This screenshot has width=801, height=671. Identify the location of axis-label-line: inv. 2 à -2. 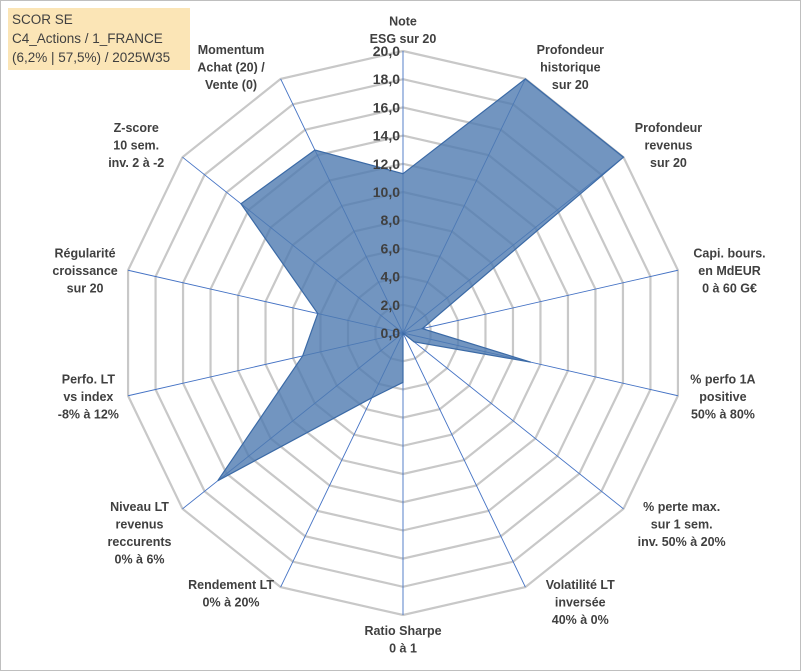
(136, 163).